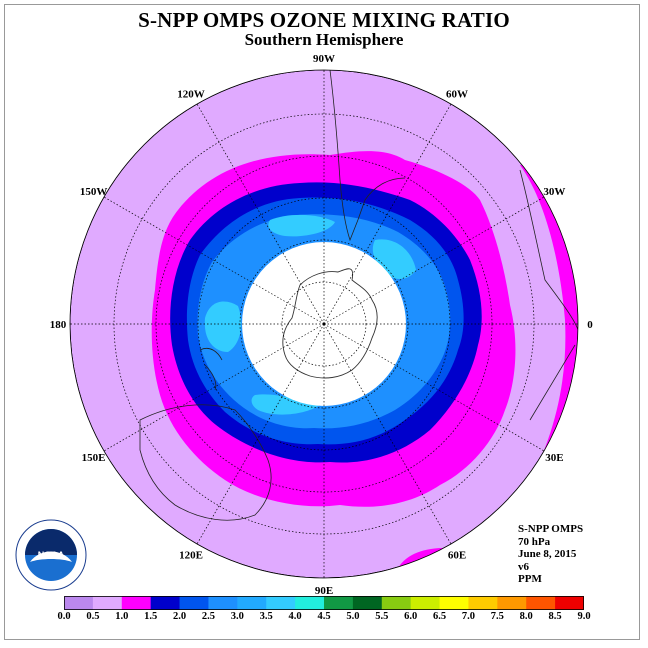  I want to click on colorbar-tick-label: 2.5, so click(208, 616).